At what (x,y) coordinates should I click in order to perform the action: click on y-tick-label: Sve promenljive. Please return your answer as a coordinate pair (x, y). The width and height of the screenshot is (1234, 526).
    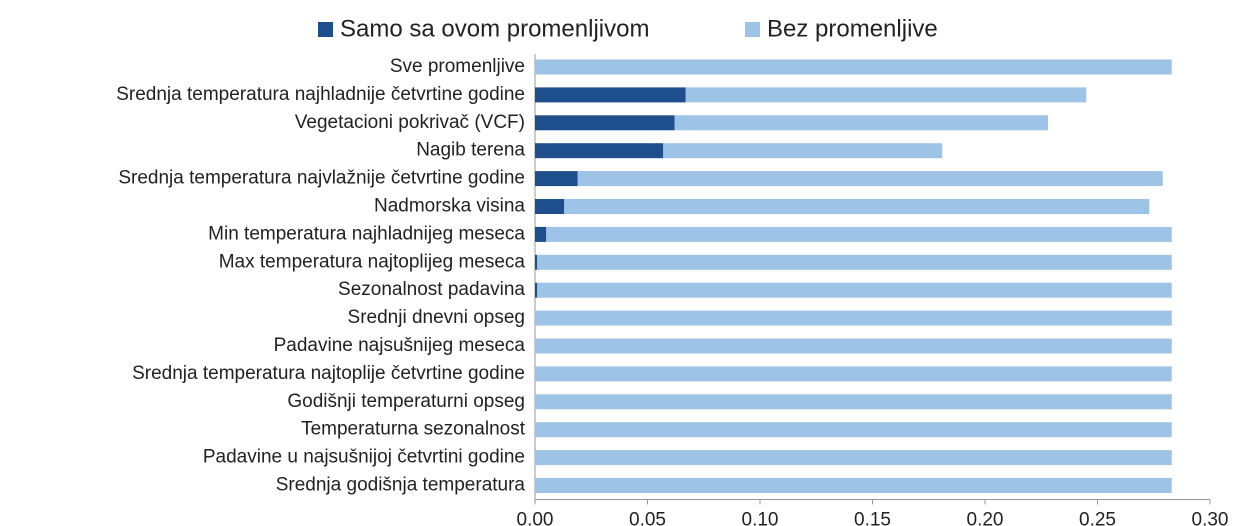
    Looking at the image, I should click on (457, 66).